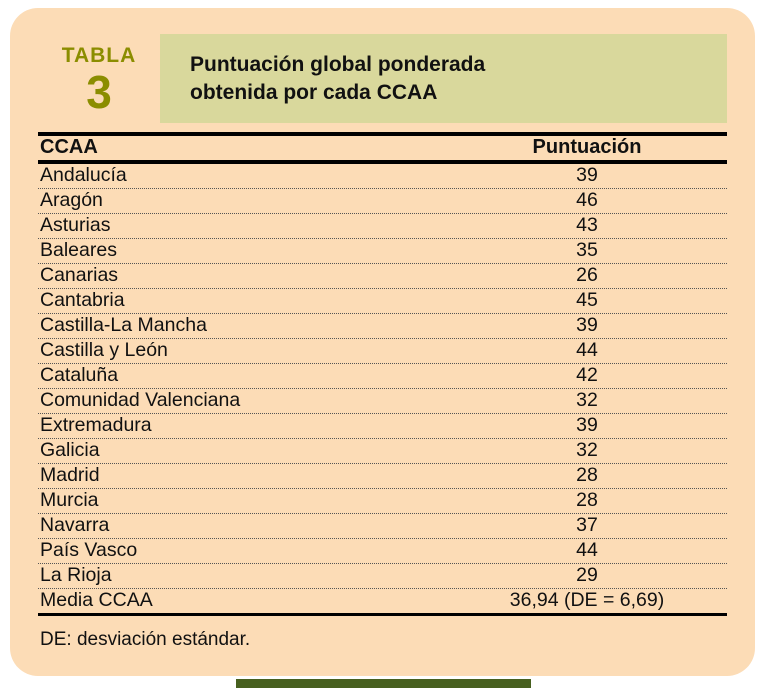  I want to click on table-cell-ccaa: Andalucía, so click(83, 175).